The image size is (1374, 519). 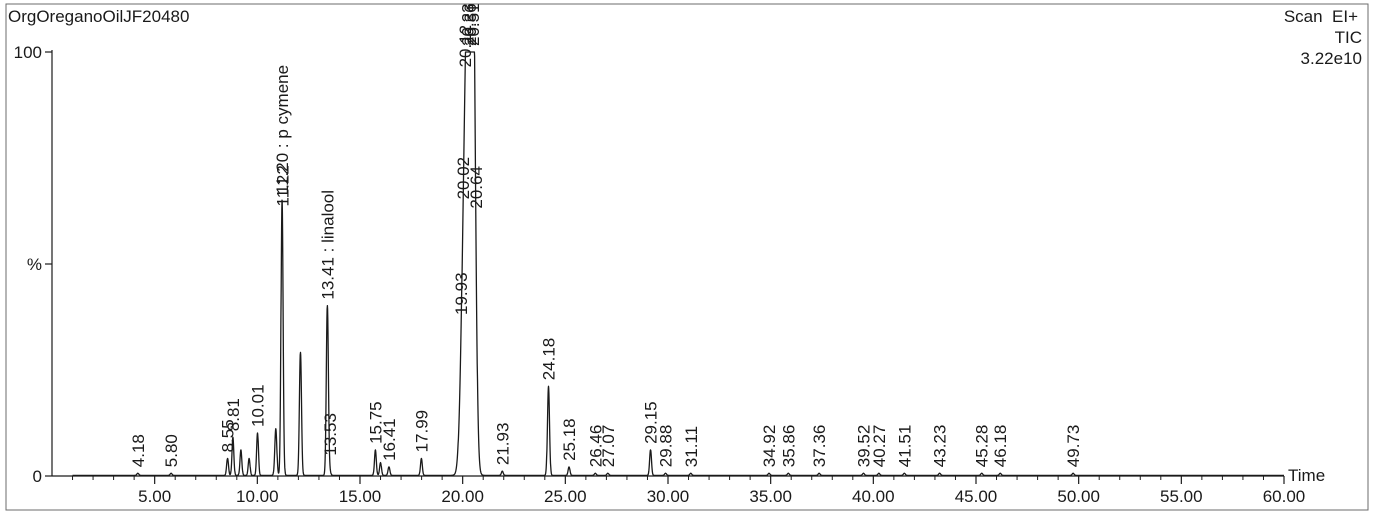 I want to click on peak-label: 21.93, so click(x=502, y=444).